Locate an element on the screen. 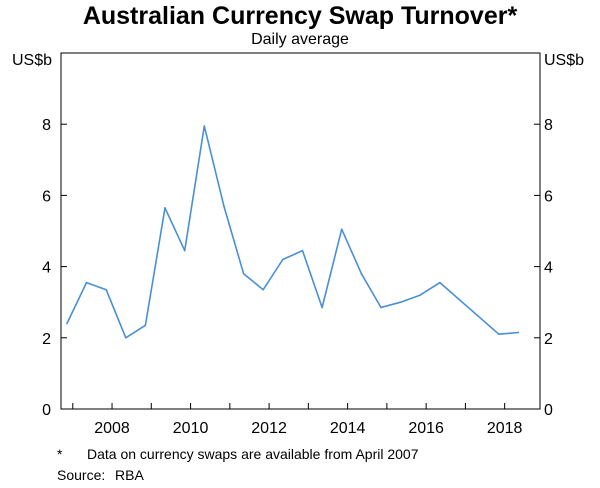 The width and height of the screenshot is (600, 488). x-tick-label: 2012 is located at coordinates (269, 428).